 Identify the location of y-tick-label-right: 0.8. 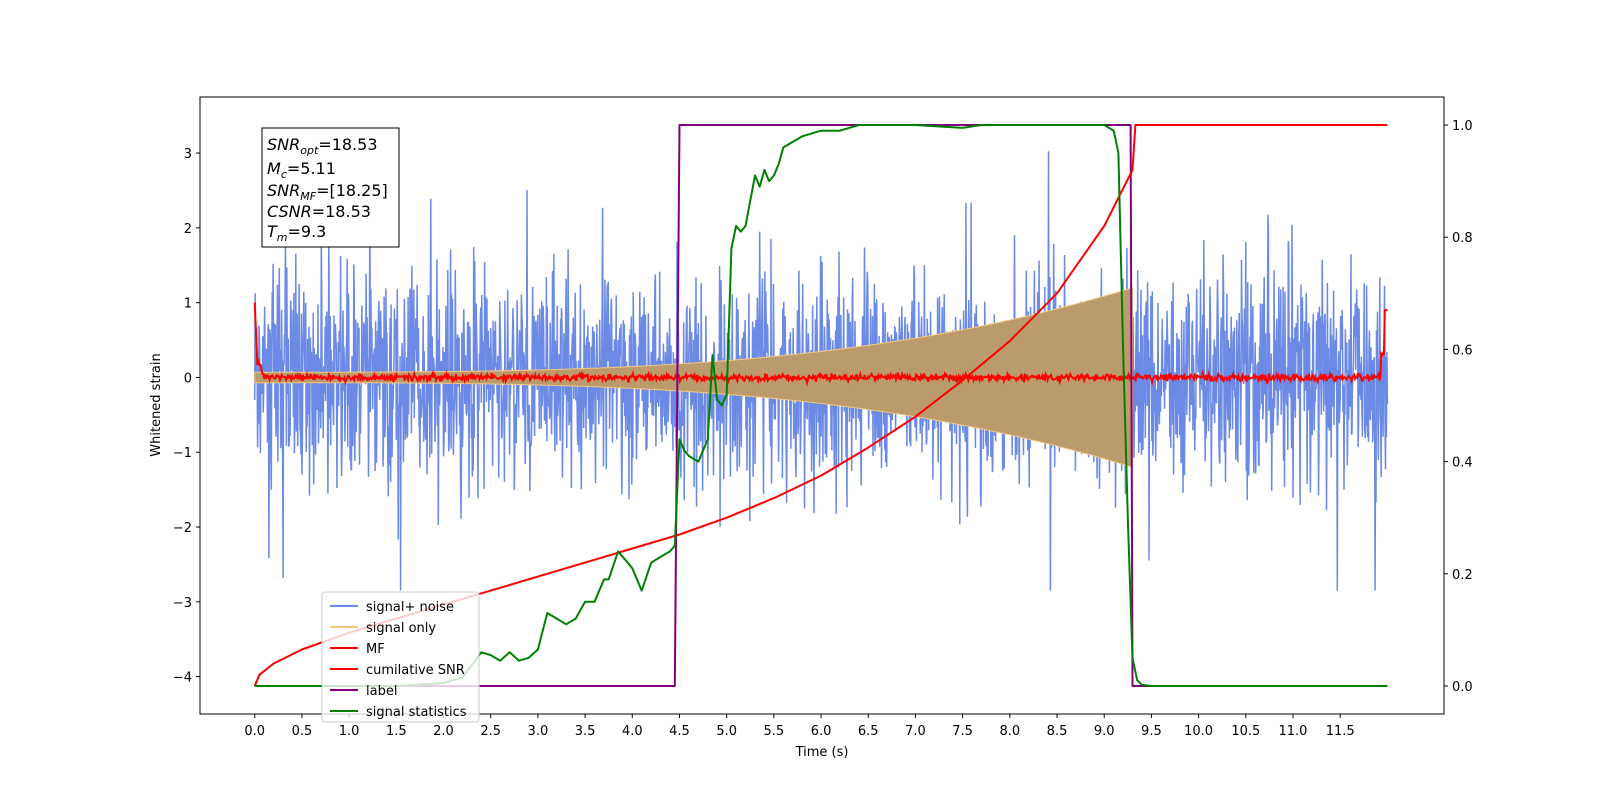
(1462, 238).